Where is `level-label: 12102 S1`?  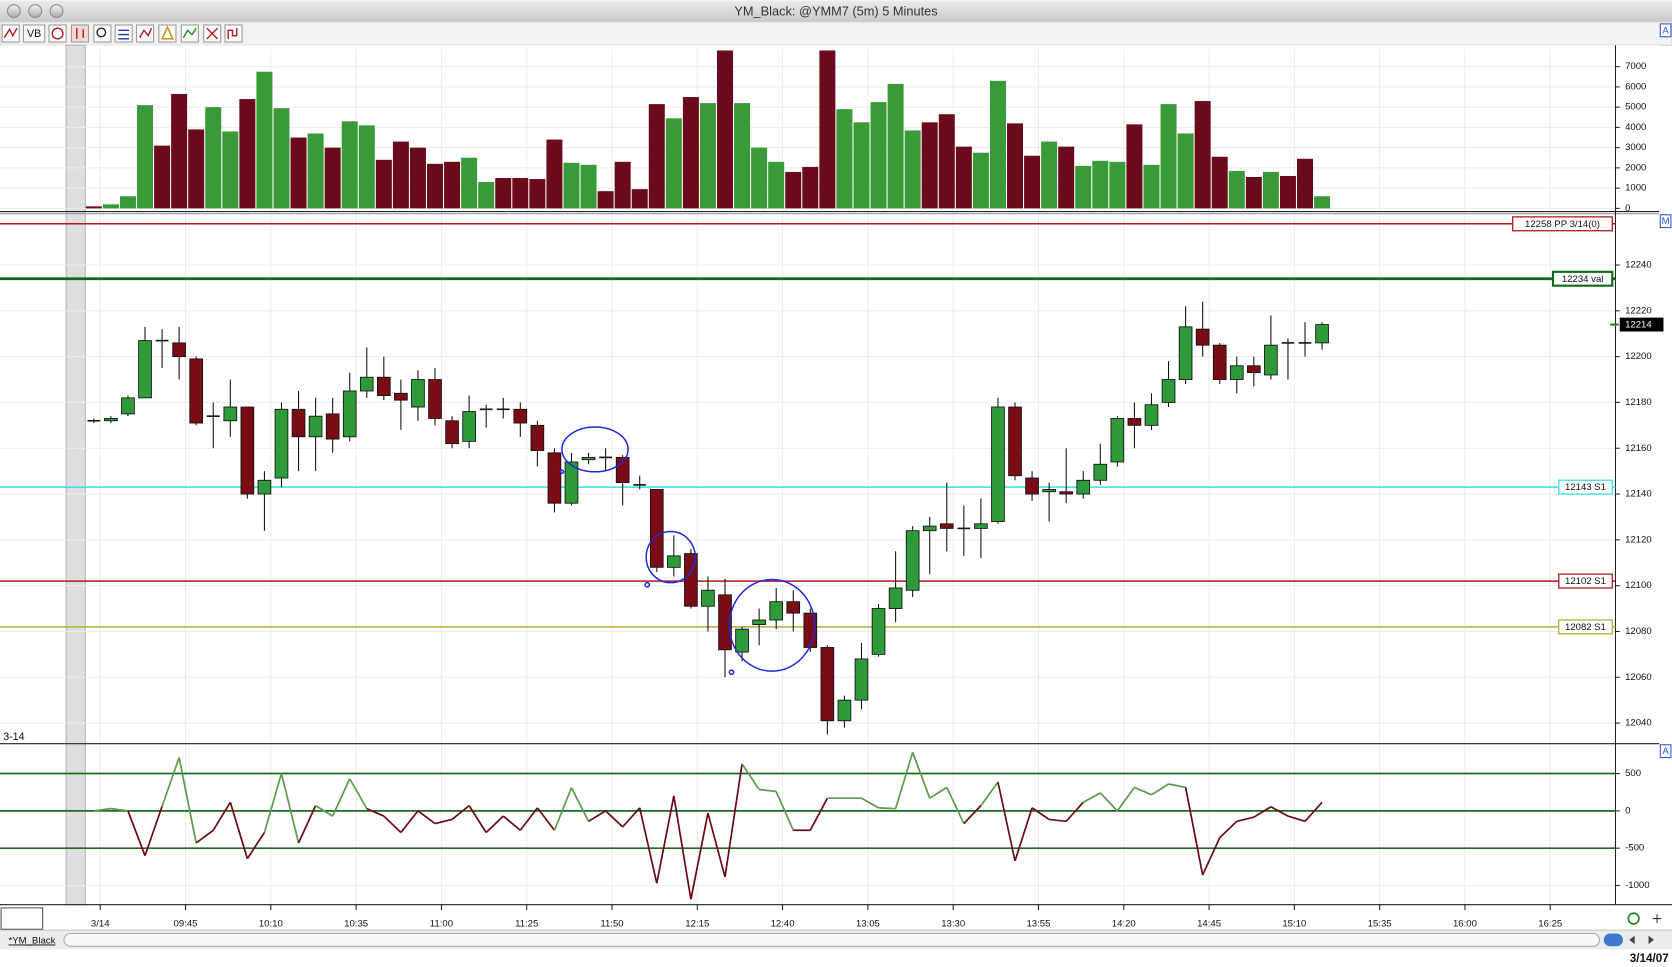
level-label: 12102 S1 is located at coordinates (1585, 581).